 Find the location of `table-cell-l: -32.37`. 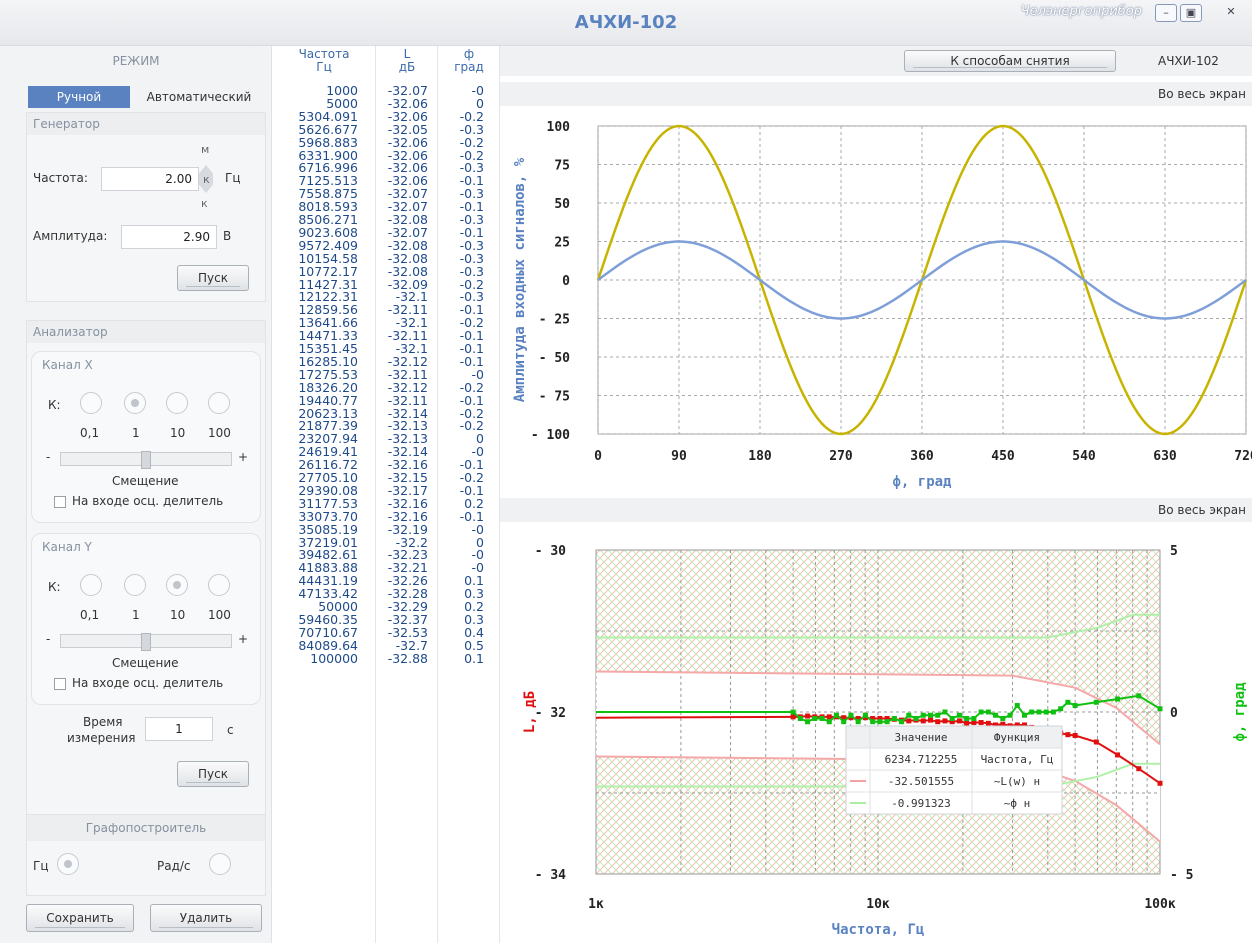

table-cell-l: -32.37 is located at coordinates (407, 619).